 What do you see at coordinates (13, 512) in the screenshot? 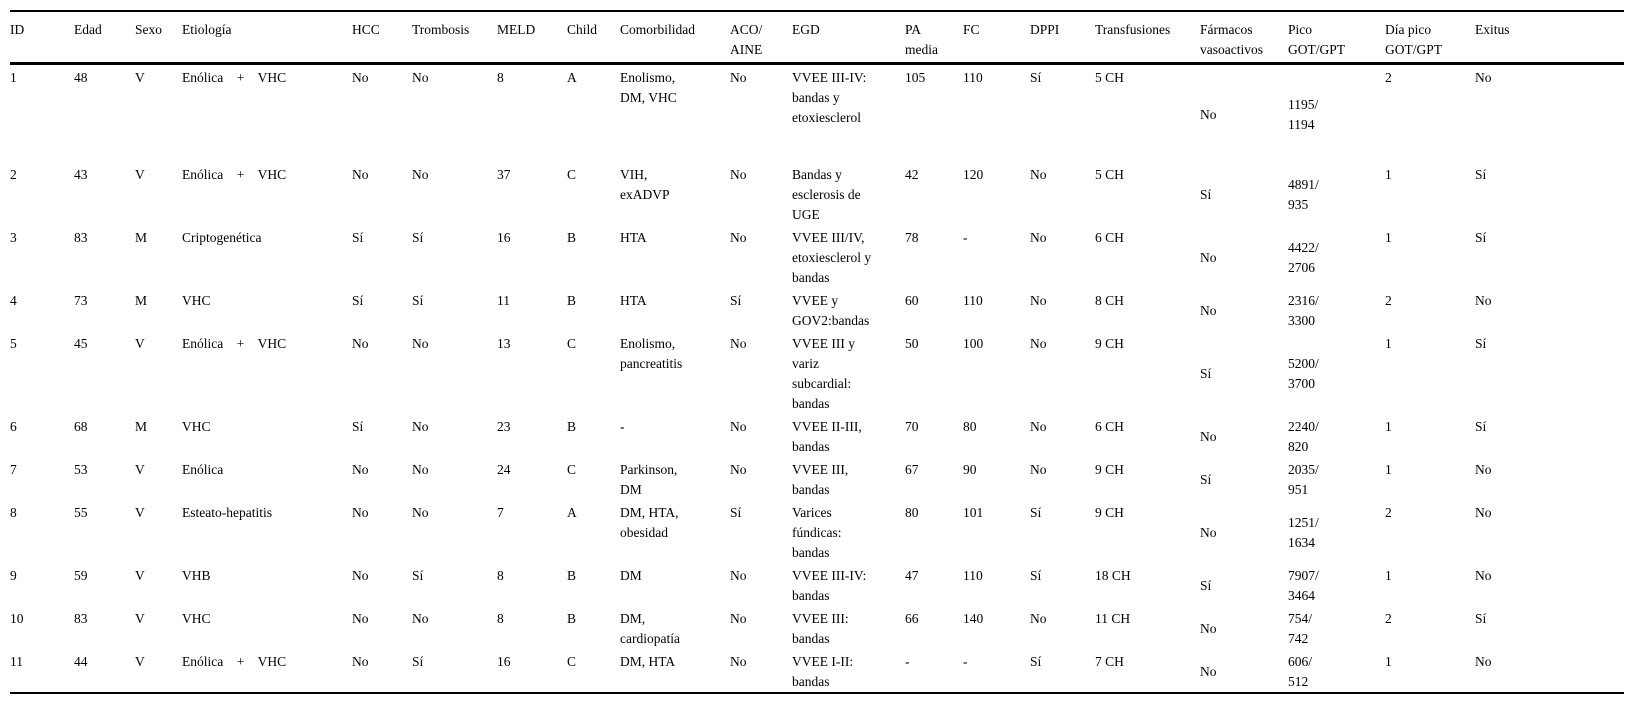
I see `cell-id: 8` at bounding box center [13, 512].